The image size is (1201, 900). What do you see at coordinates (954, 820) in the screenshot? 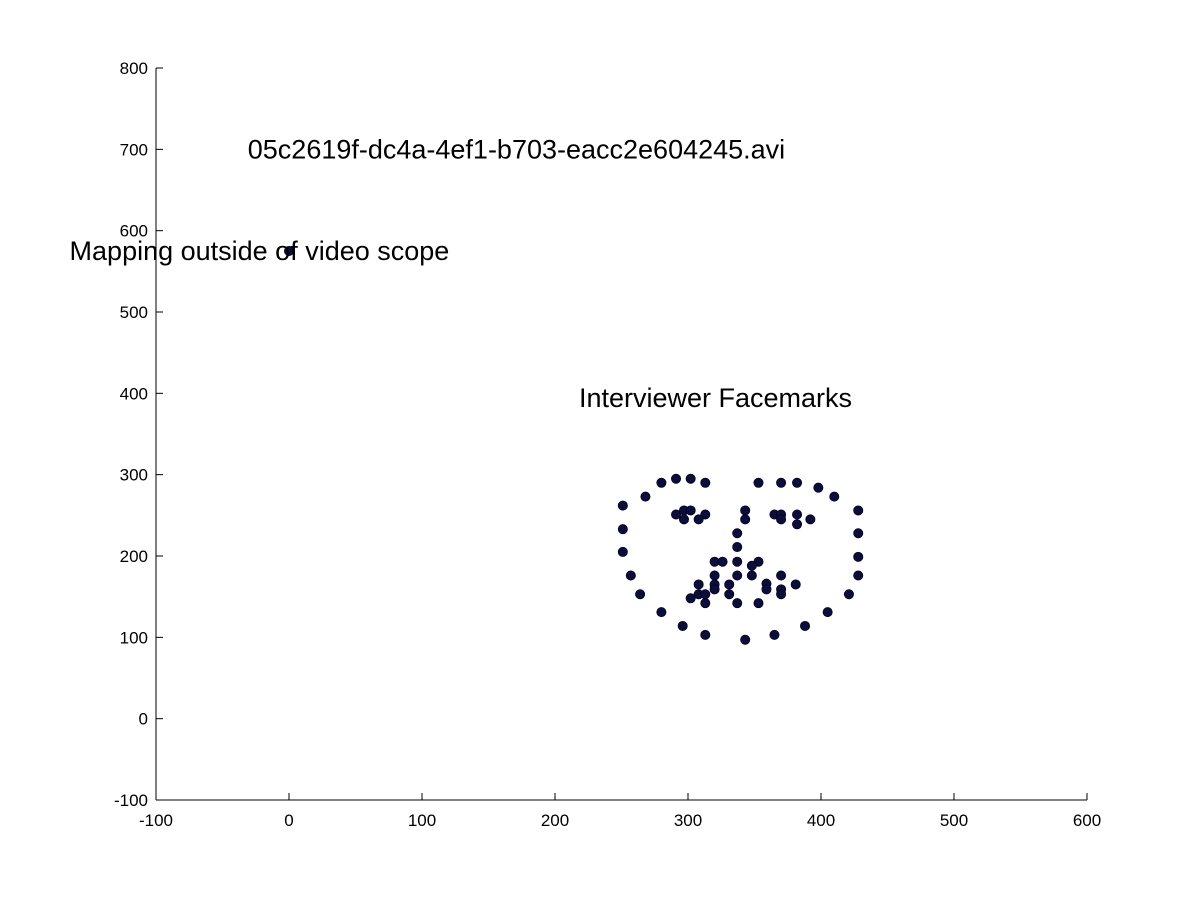
I see `x-tick-label: 500` at bounding box center [954, 820].